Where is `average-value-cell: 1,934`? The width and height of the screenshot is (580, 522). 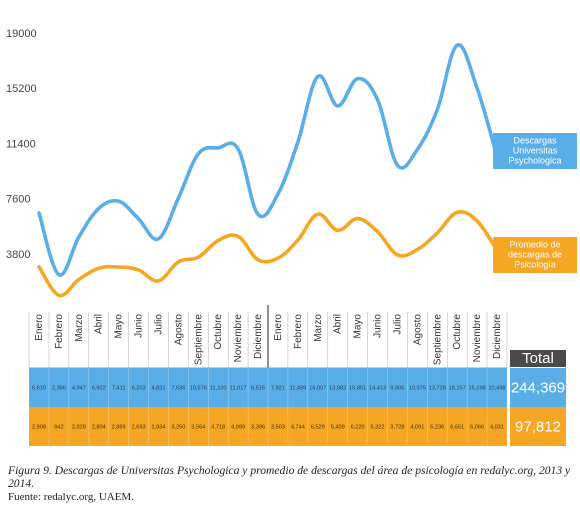 average-value-cell: 1,934 is located at coordinates (158, 428).